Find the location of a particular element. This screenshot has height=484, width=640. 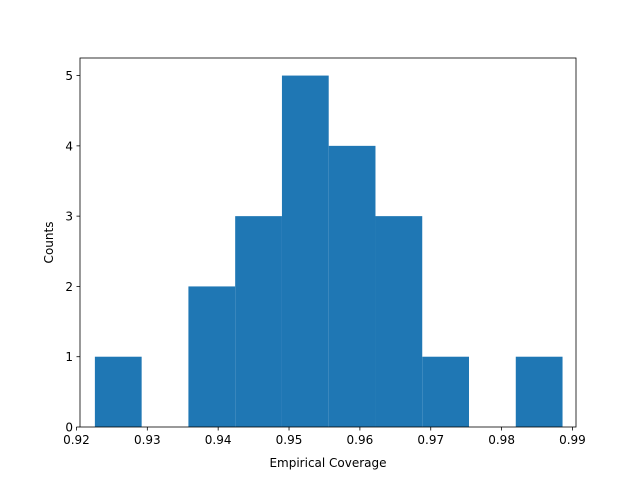

x-tick-label-6: 0.98 is located at coordinates (501, 440).